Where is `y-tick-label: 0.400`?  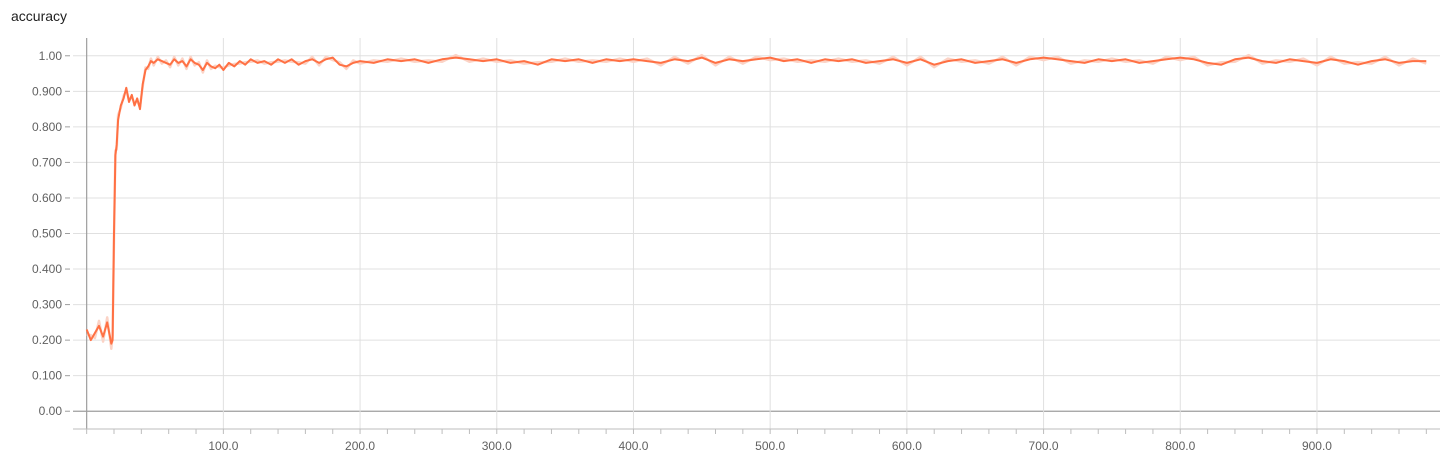 y-tick-label: 0.400 is located at coordinates (47, 269).